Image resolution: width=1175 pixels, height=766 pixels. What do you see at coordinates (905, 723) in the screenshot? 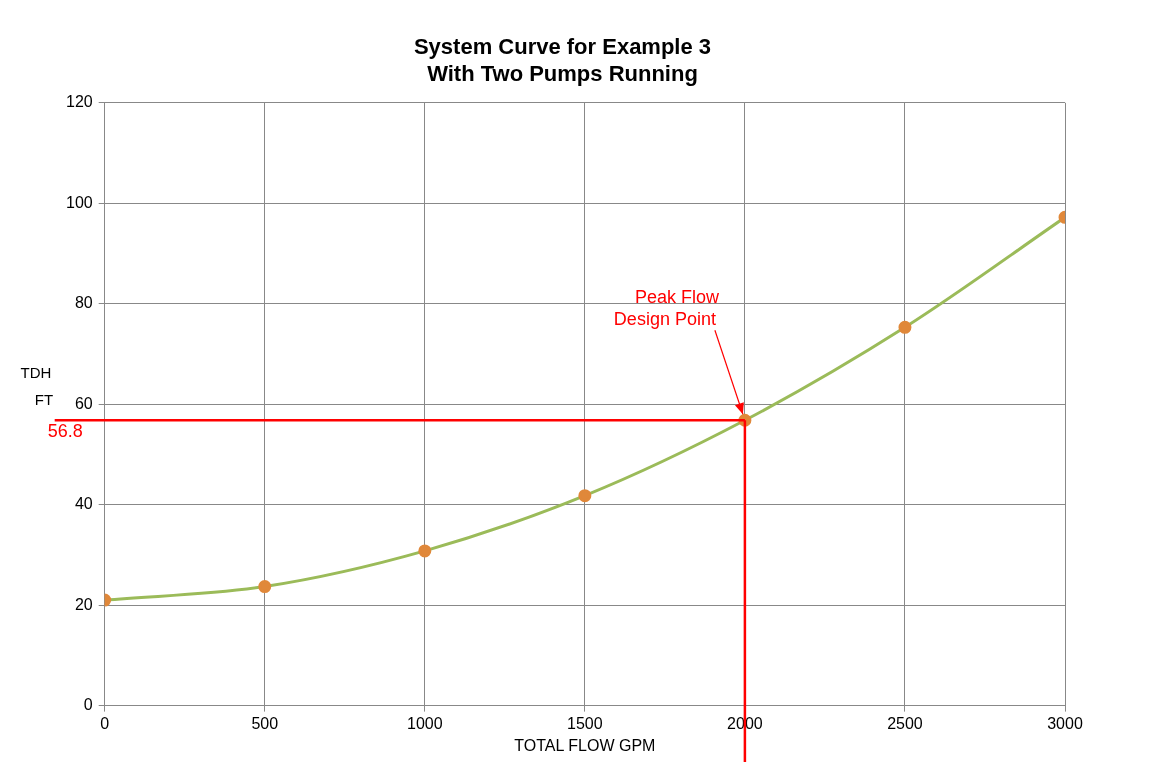
I see `x-tick-label: 2500` at bounding box center [905, 723].